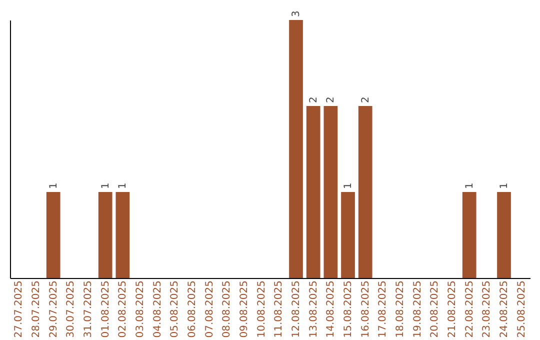  I want to click on x-tick-label: 08.08.2025, so click(227, 309).